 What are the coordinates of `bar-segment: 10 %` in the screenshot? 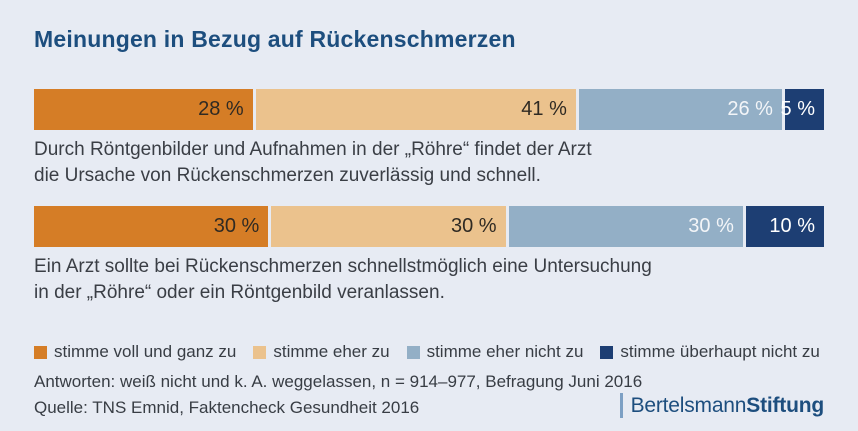 It's located at (784, 226).